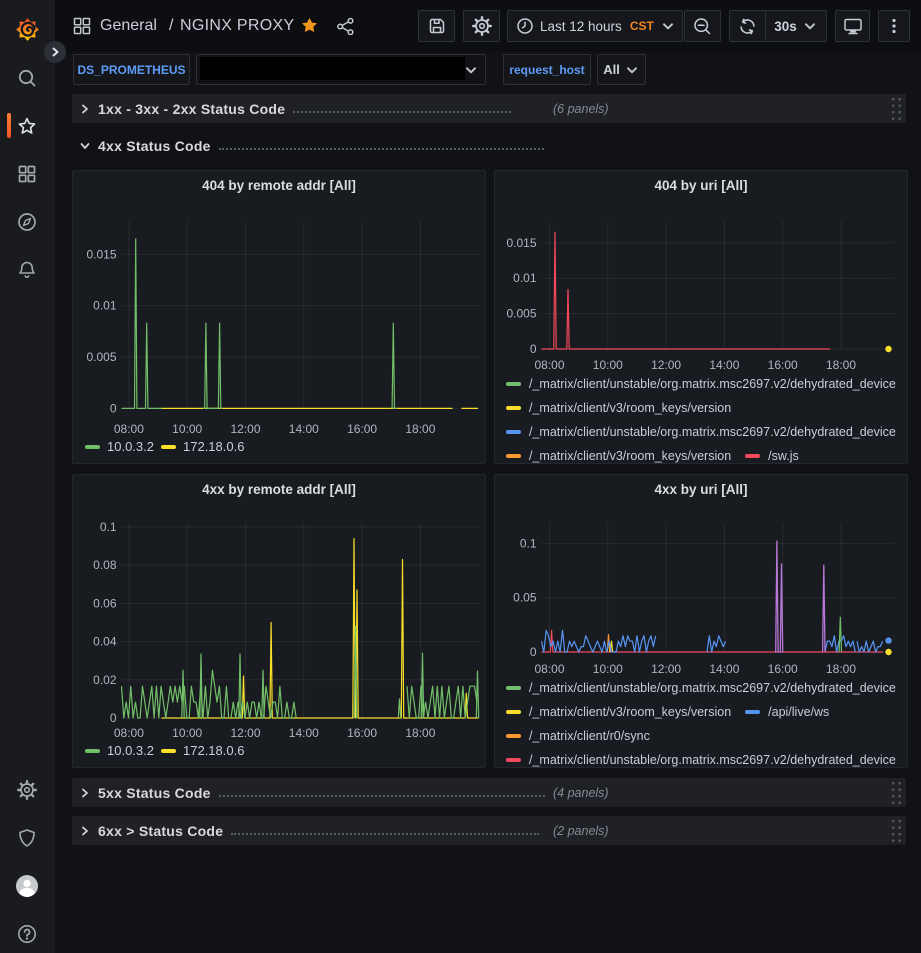 The image size is (921, 953). What do you see at coordinates (105, 642) in the screenshot?
I see `svg-text: 0.04` at bounding box center [105, 642].